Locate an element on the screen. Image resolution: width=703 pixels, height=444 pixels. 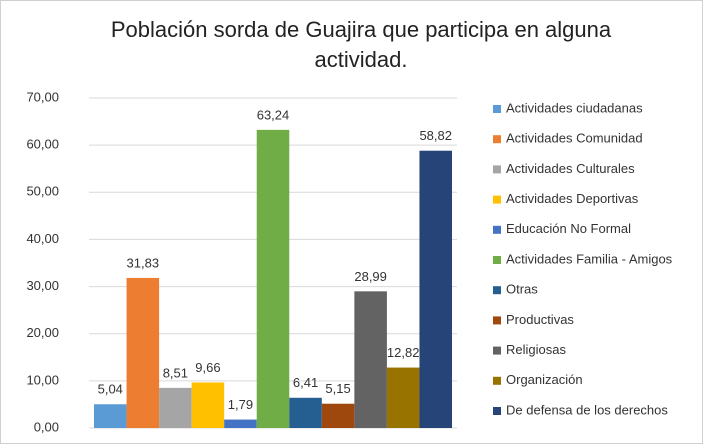
data-label: 1,79 is located at coordinates (240, 404).